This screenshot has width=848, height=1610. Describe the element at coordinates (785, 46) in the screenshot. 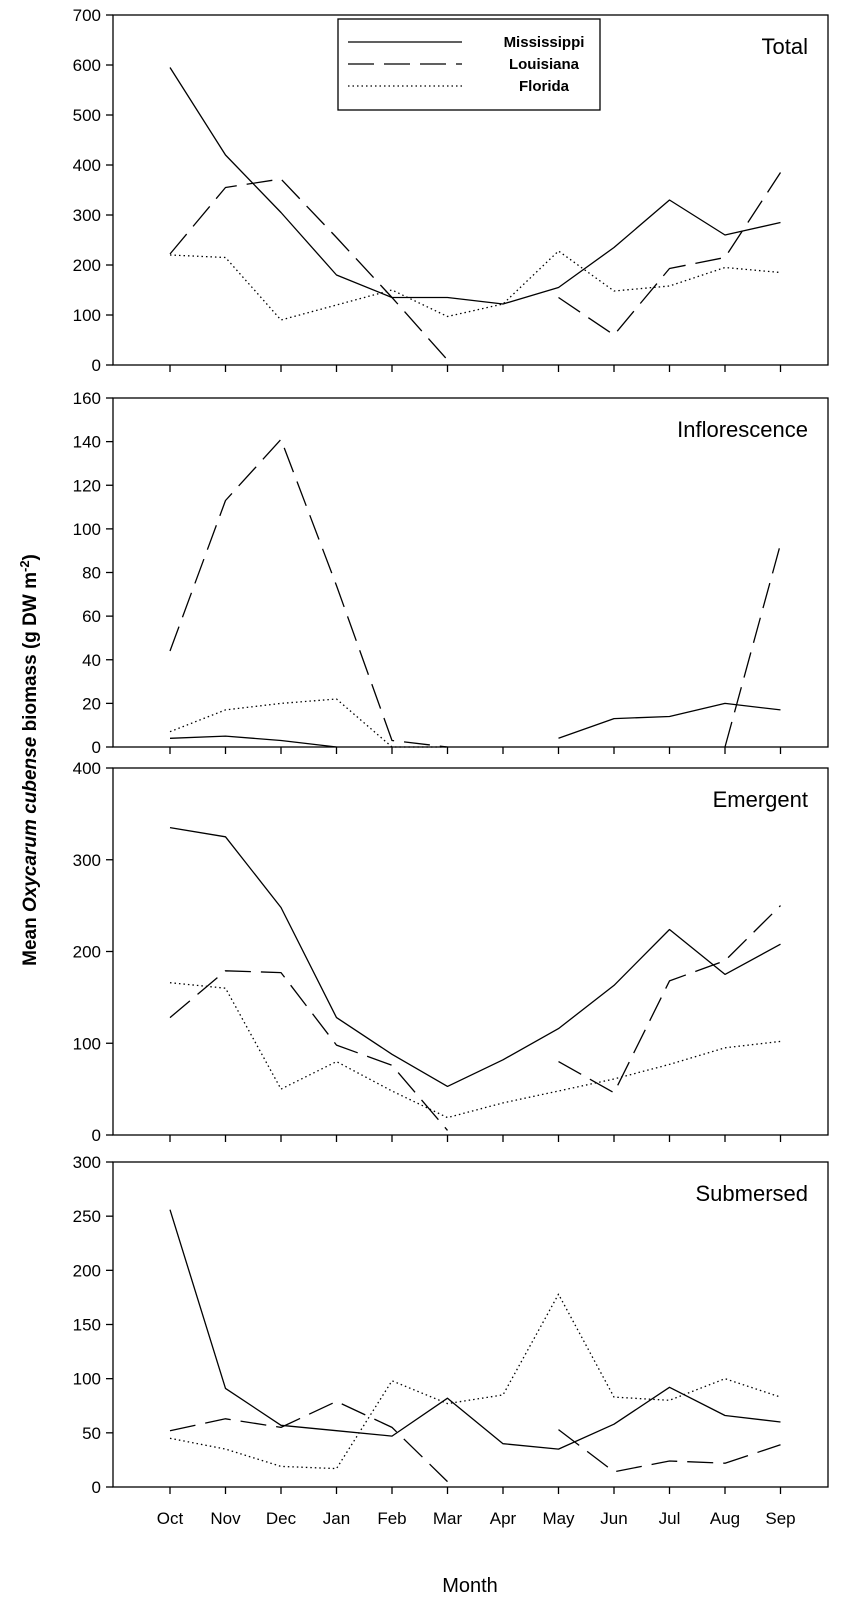

I see `panel-title: Total` at that location.